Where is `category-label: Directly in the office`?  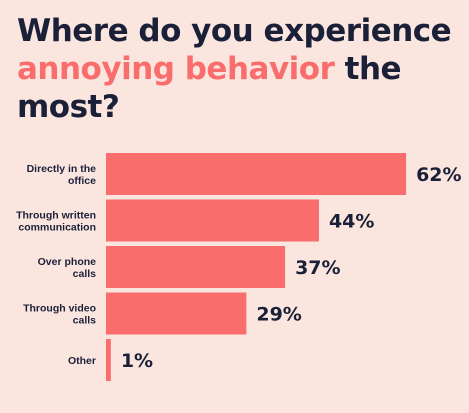
category-label: Directly in the office is located at coordinates (62, 175).